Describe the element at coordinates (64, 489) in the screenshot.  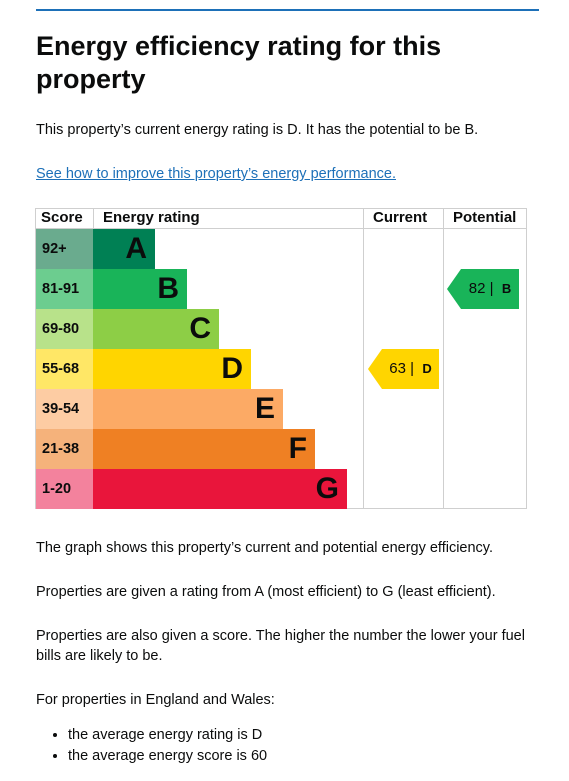
I see `score-range-g: 1-20` at that location.